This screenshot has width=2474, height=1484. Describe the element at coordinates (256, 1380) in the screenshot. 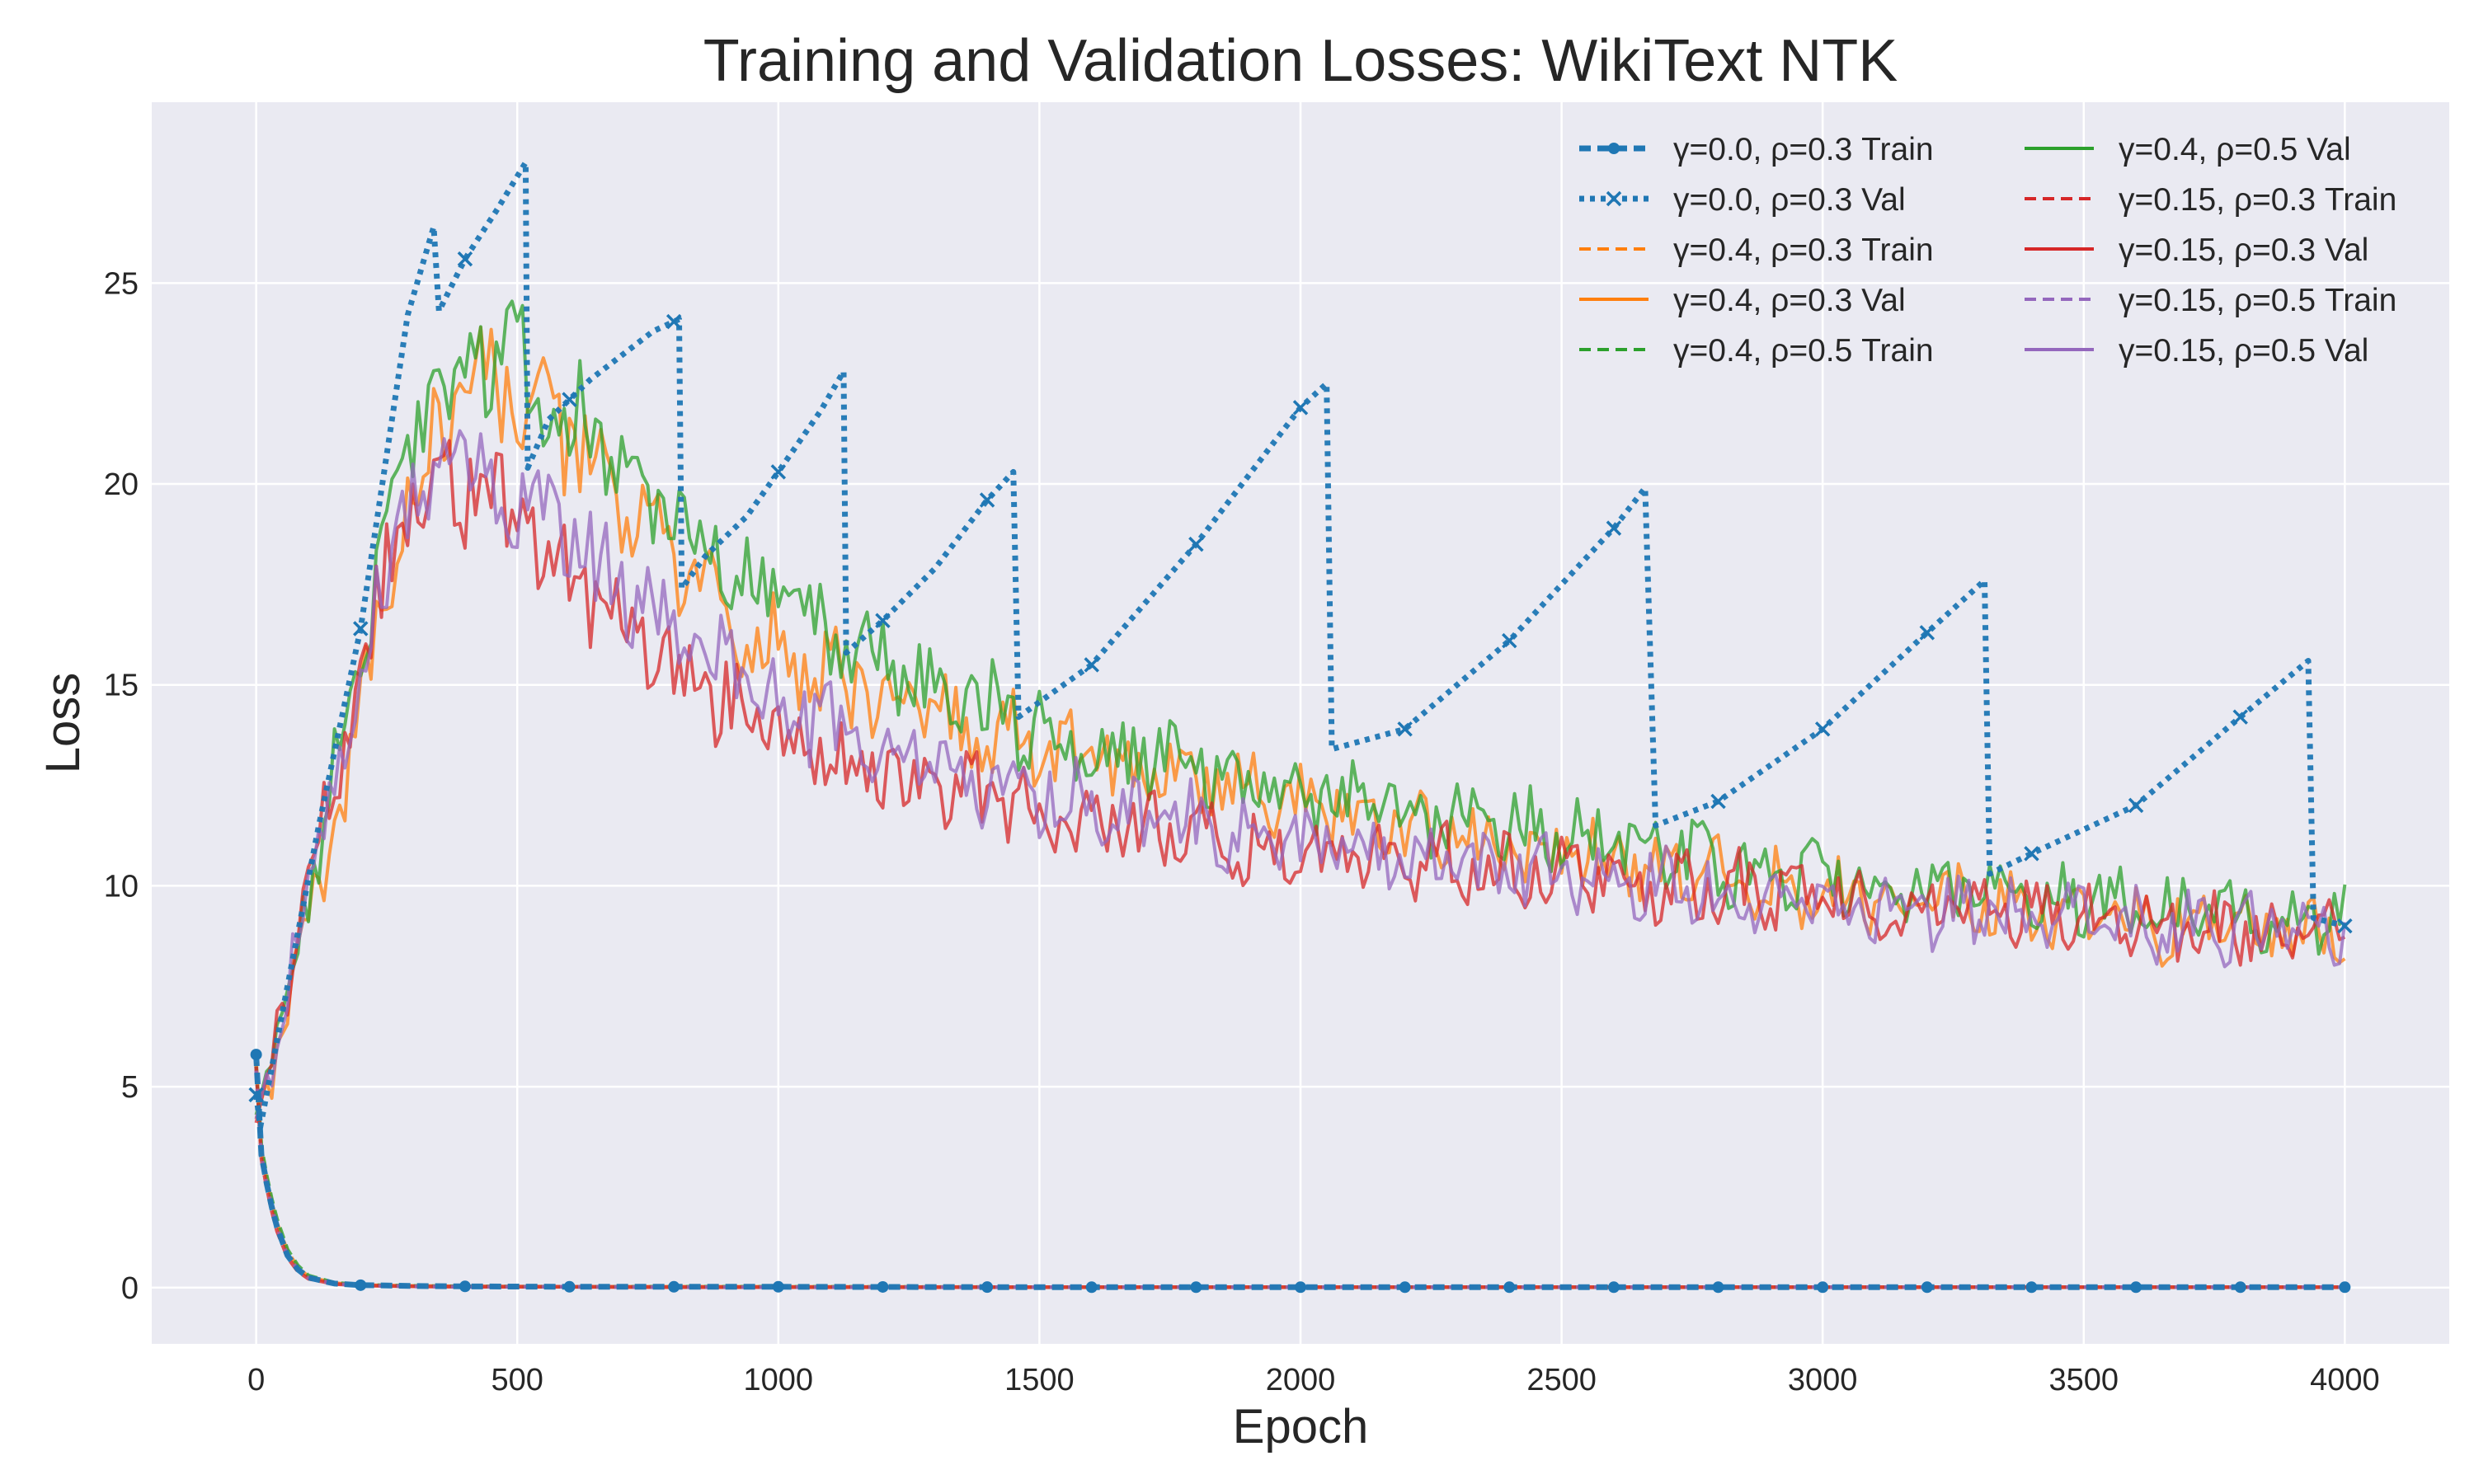

I see `x-tick-label: 0` at that location.